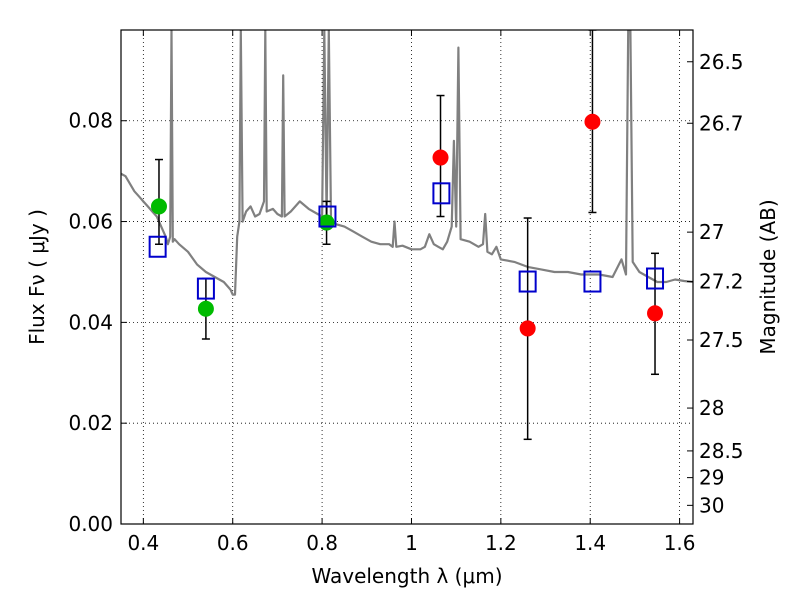 The height and width of the screenshot is (600, 800). What do you see at coordinates (90, 322) in the screenshot?
I see `y-tick-label: 0.04` at bounding box center [90, 322].